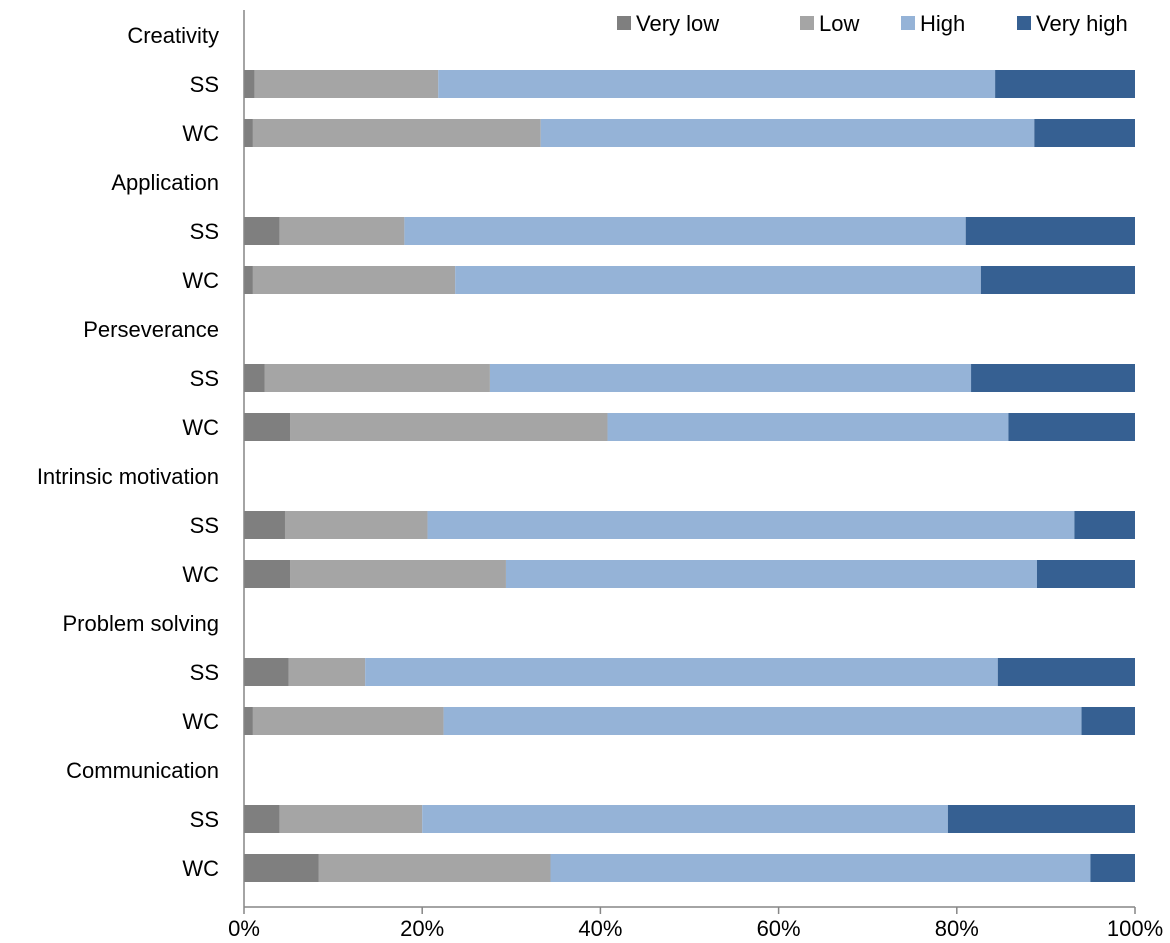 The height and width of the screenshot is (943, 1170). I want to click on group-label: Problem solving, so click(140, 623).